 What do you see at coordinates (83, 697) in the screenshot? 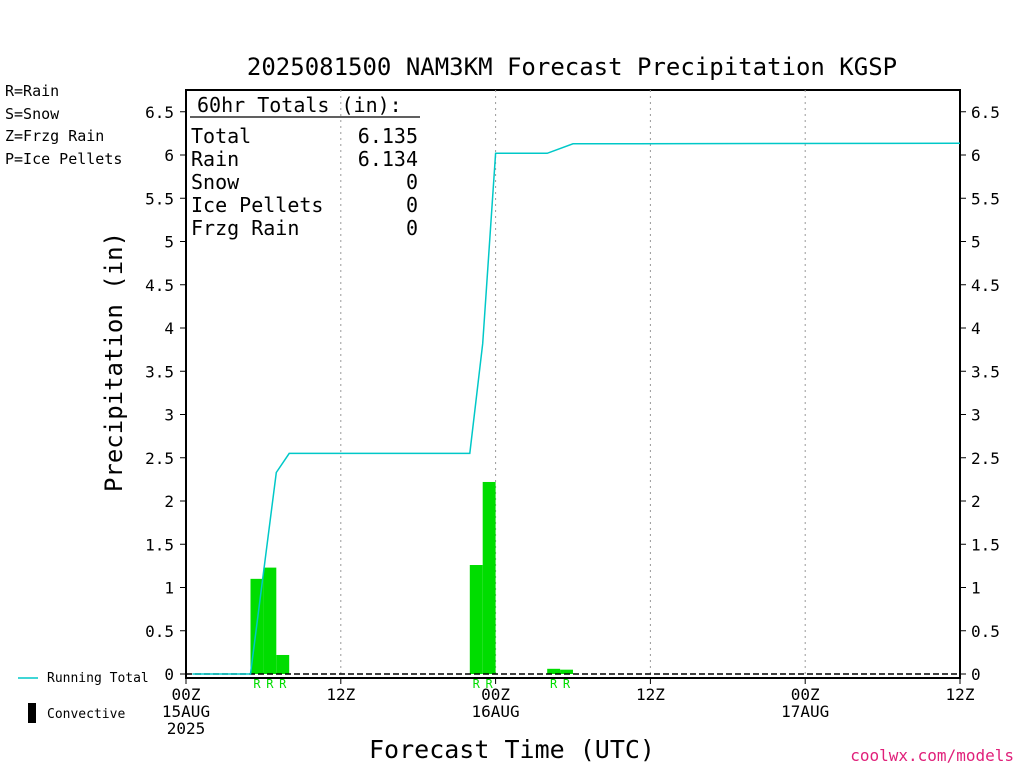
I see `line-legend: Running Total Convective` at bounding box center [83, 697].